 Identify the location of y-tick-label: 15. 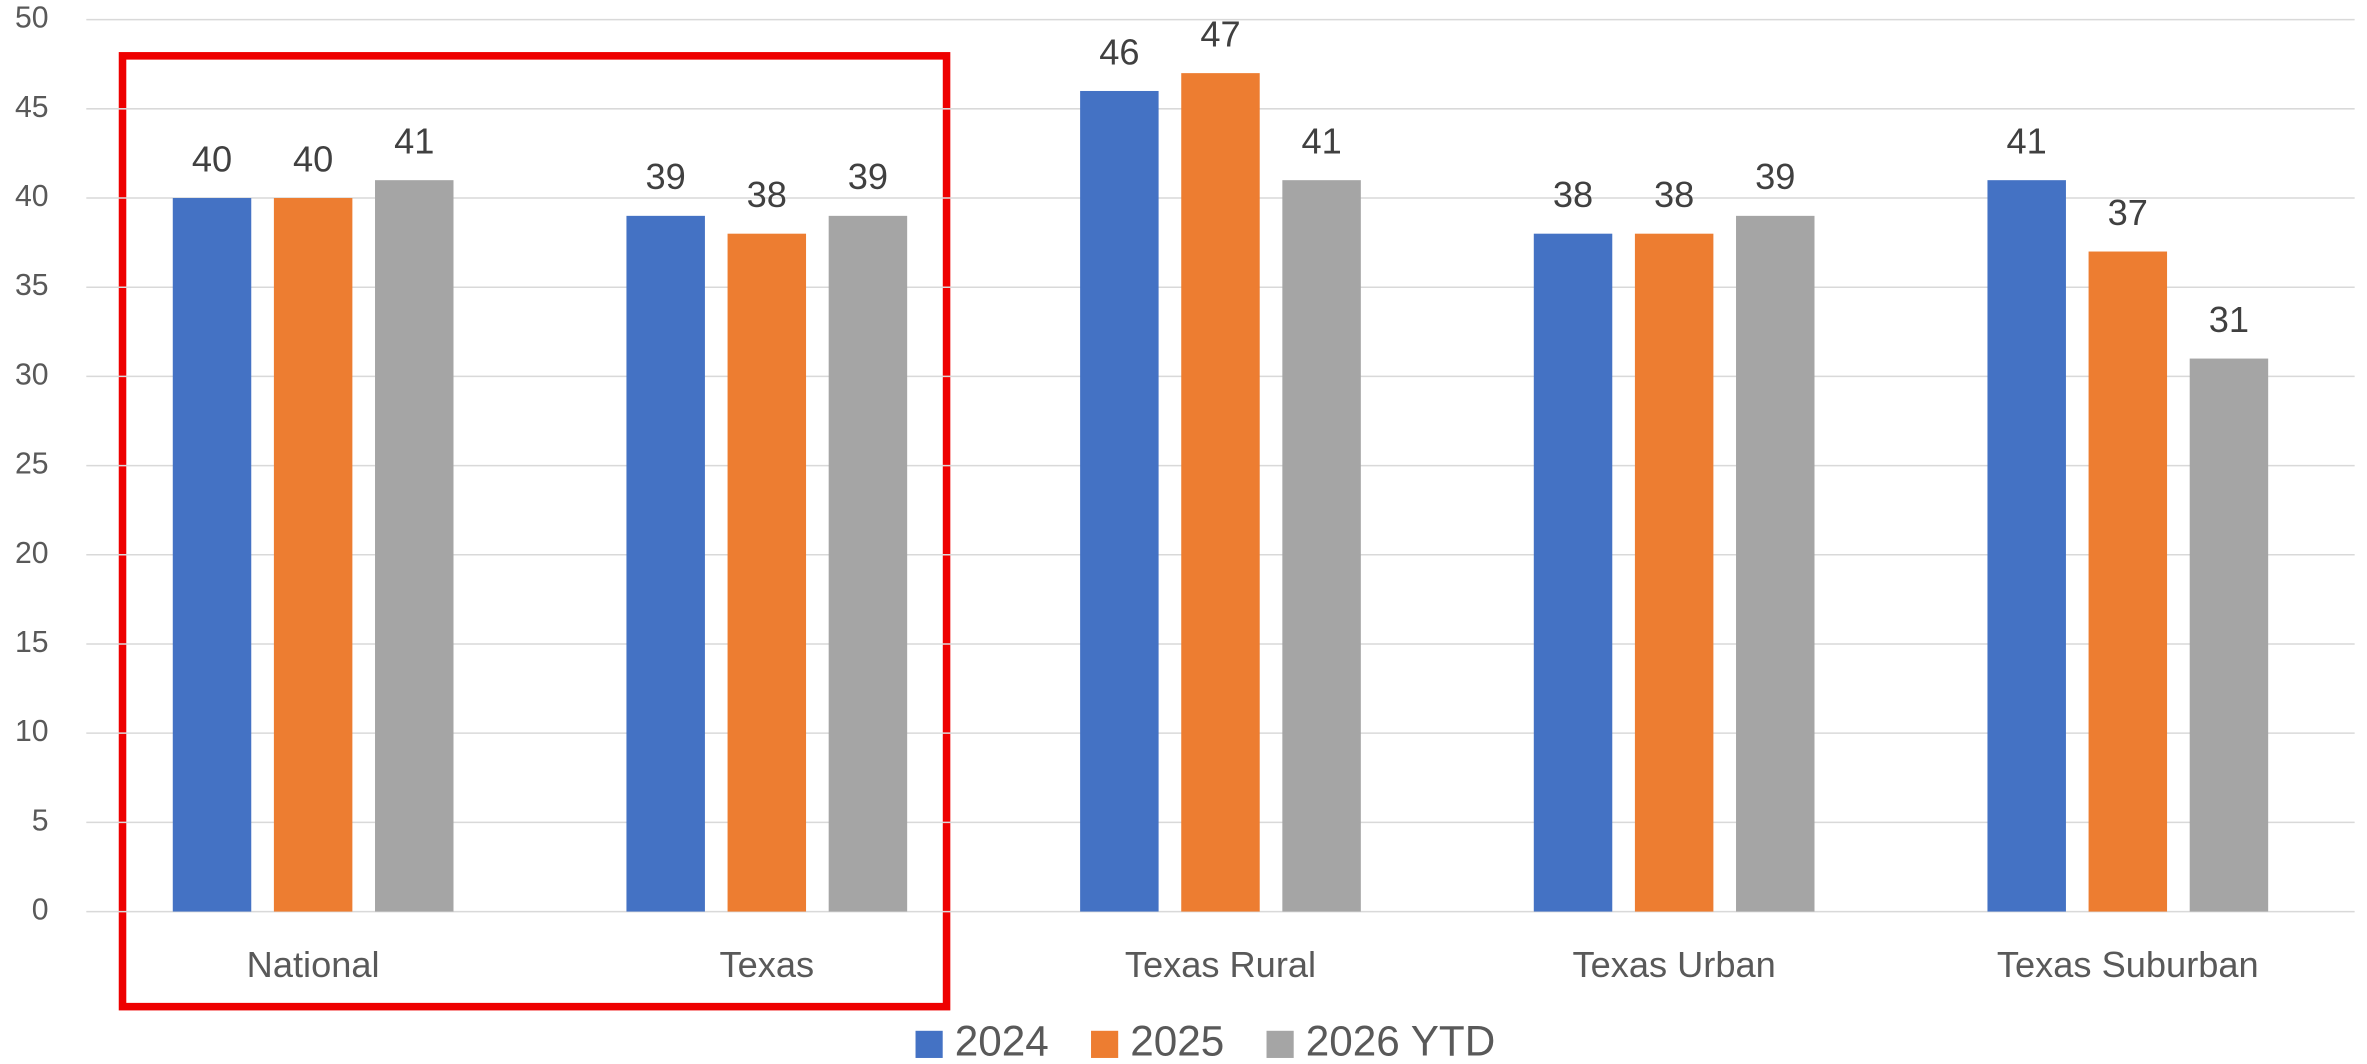
(32, 642).